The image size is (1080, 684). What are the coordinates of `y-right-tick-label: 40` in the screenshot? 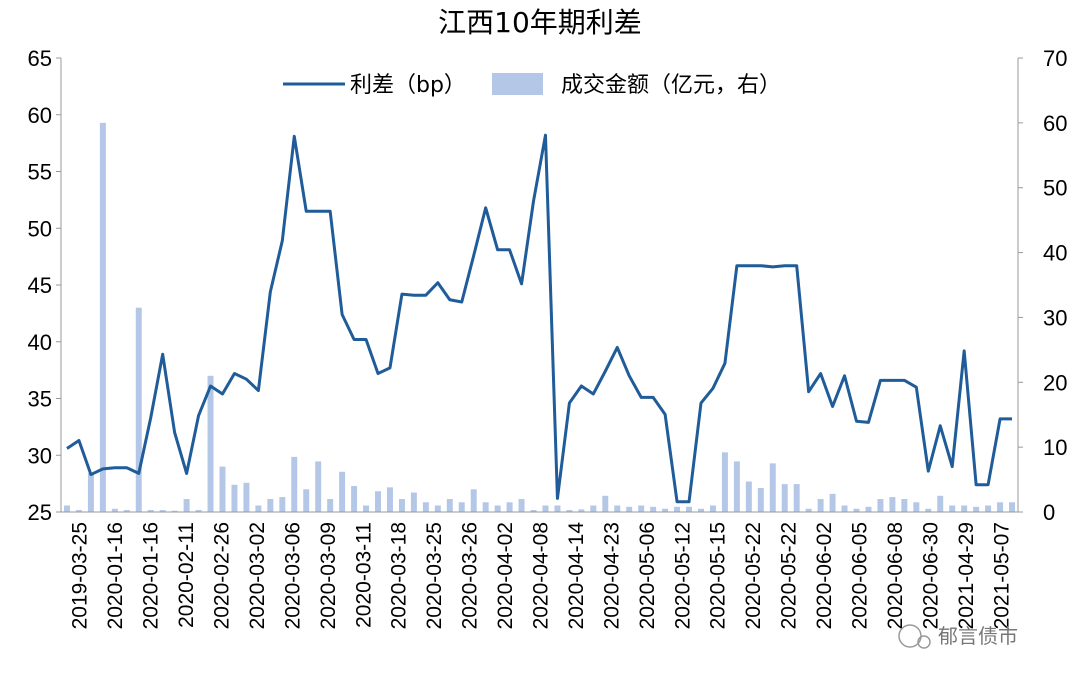 It's located at (1055, 253).